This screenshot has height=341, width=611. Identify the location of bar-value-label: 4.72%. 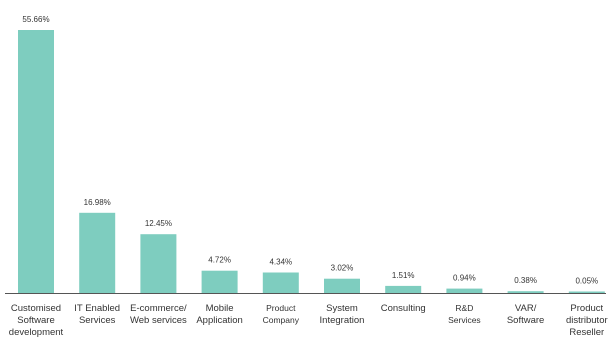
(219, 260).